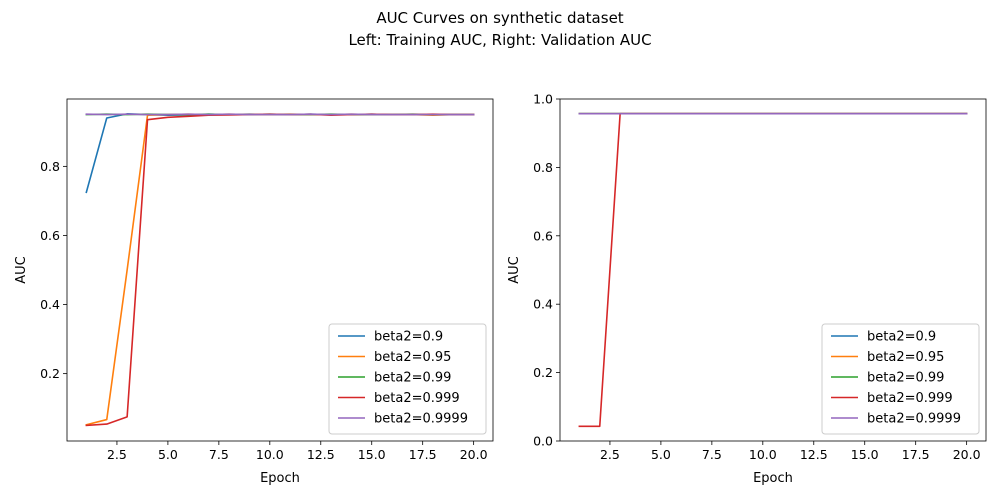  Describe the element at coordinates (543, 441) in the screenshot. I see `y-tick-label: 0.0` at that location.